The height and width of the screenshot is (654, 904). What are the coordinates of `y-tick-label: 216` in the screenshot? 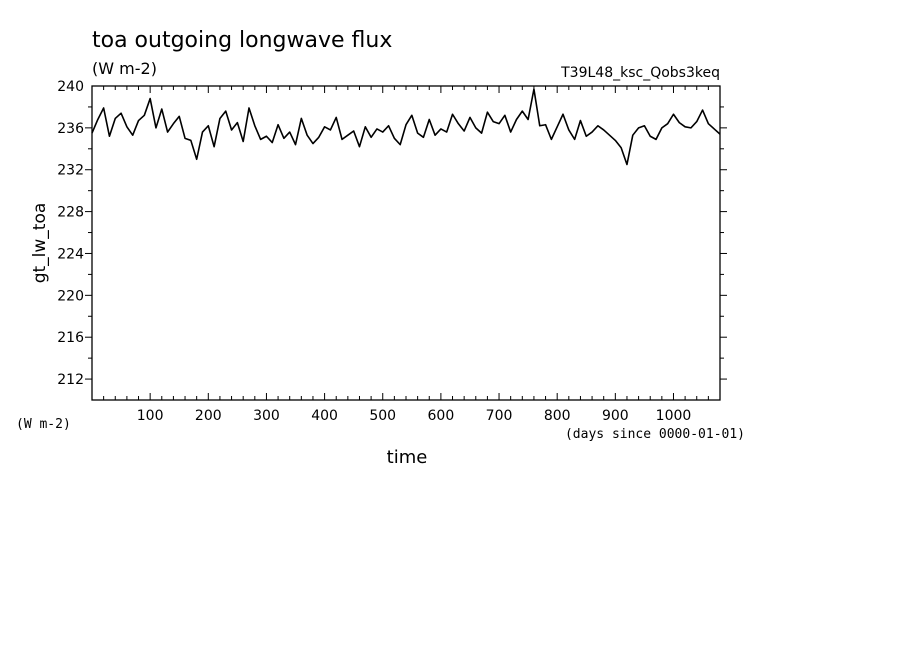 It's located at (70, 338).